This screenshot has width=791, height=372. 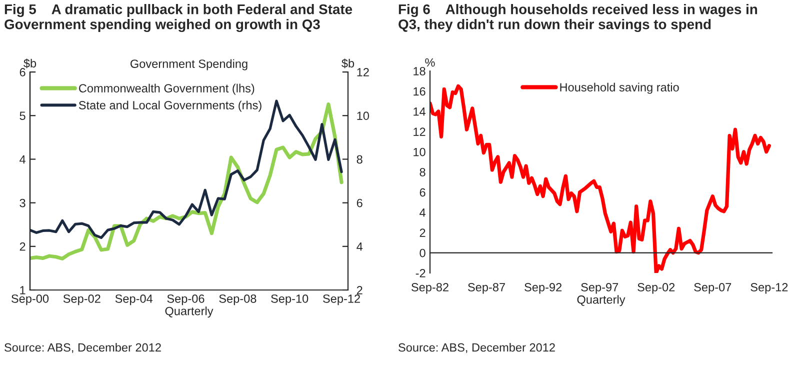 I want to click on x-tick-label: Sep-92, so click(x=543, y=288).